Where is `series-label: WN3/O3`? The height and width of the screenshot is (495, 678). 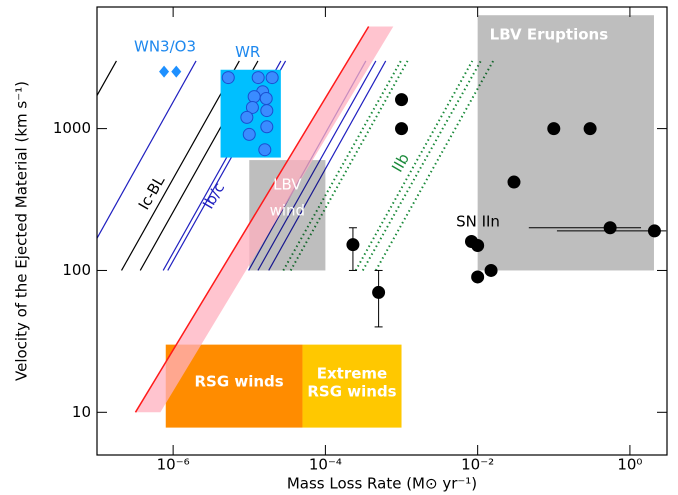
series-label: WN3/O3 is located at coordinates (165, 47).